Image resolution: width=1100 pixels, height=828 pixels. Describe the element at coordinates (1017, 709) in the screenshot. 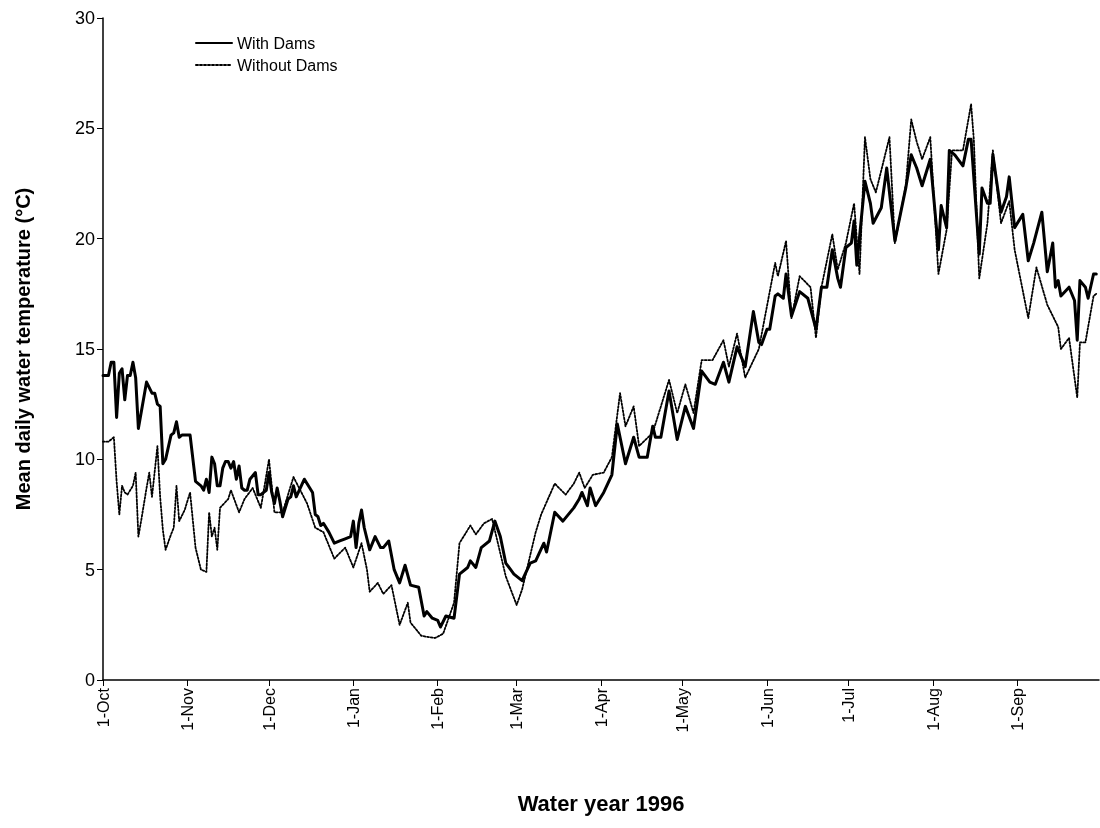

I see `x-tick-label: 1-Sep` at that location.